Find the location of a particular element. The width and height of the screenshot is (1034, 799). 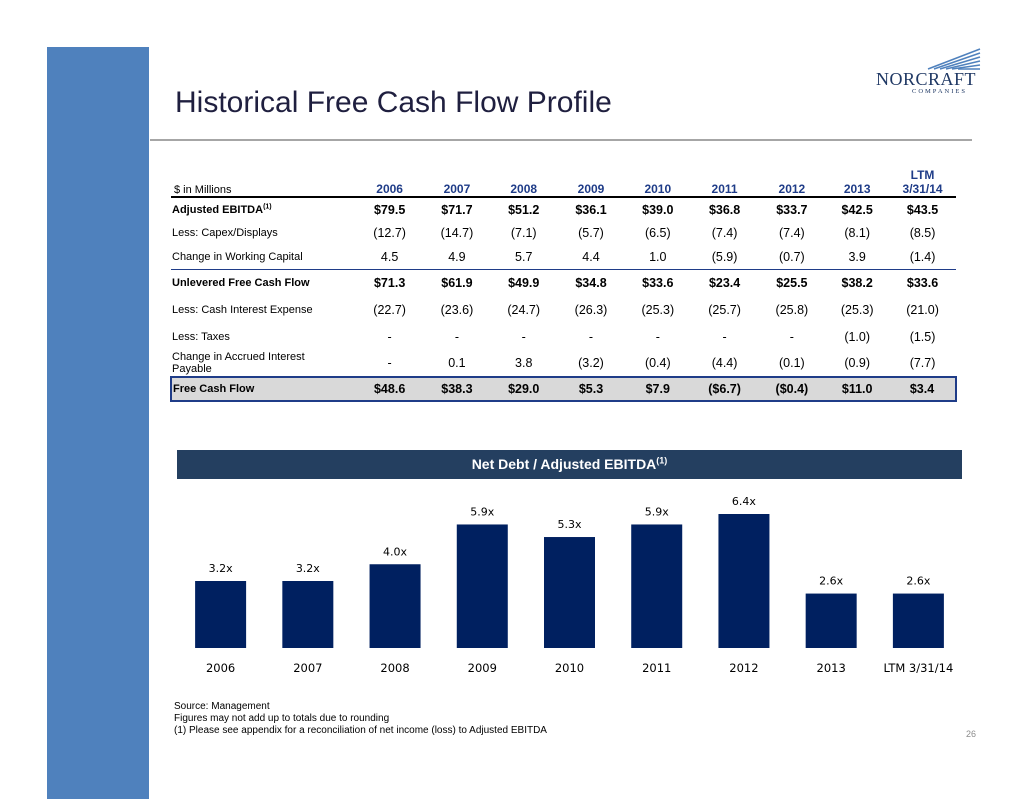

row-label-text: Less: Cash Interest Expense is located at coordinates (242, 309).